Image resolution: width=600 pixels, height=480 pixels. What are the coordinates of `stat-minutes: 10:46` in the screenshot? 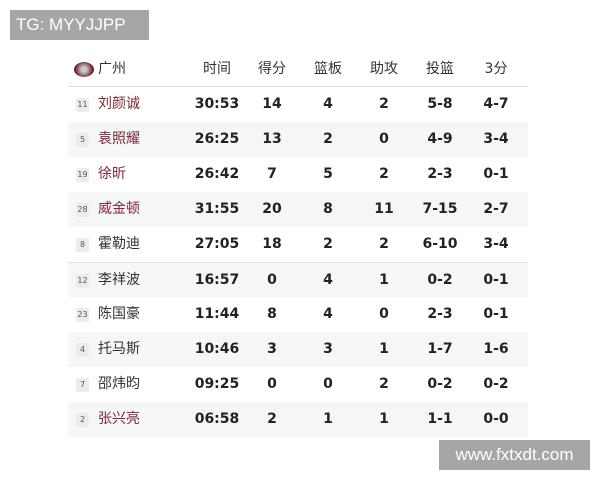 It's located at (217, 349).